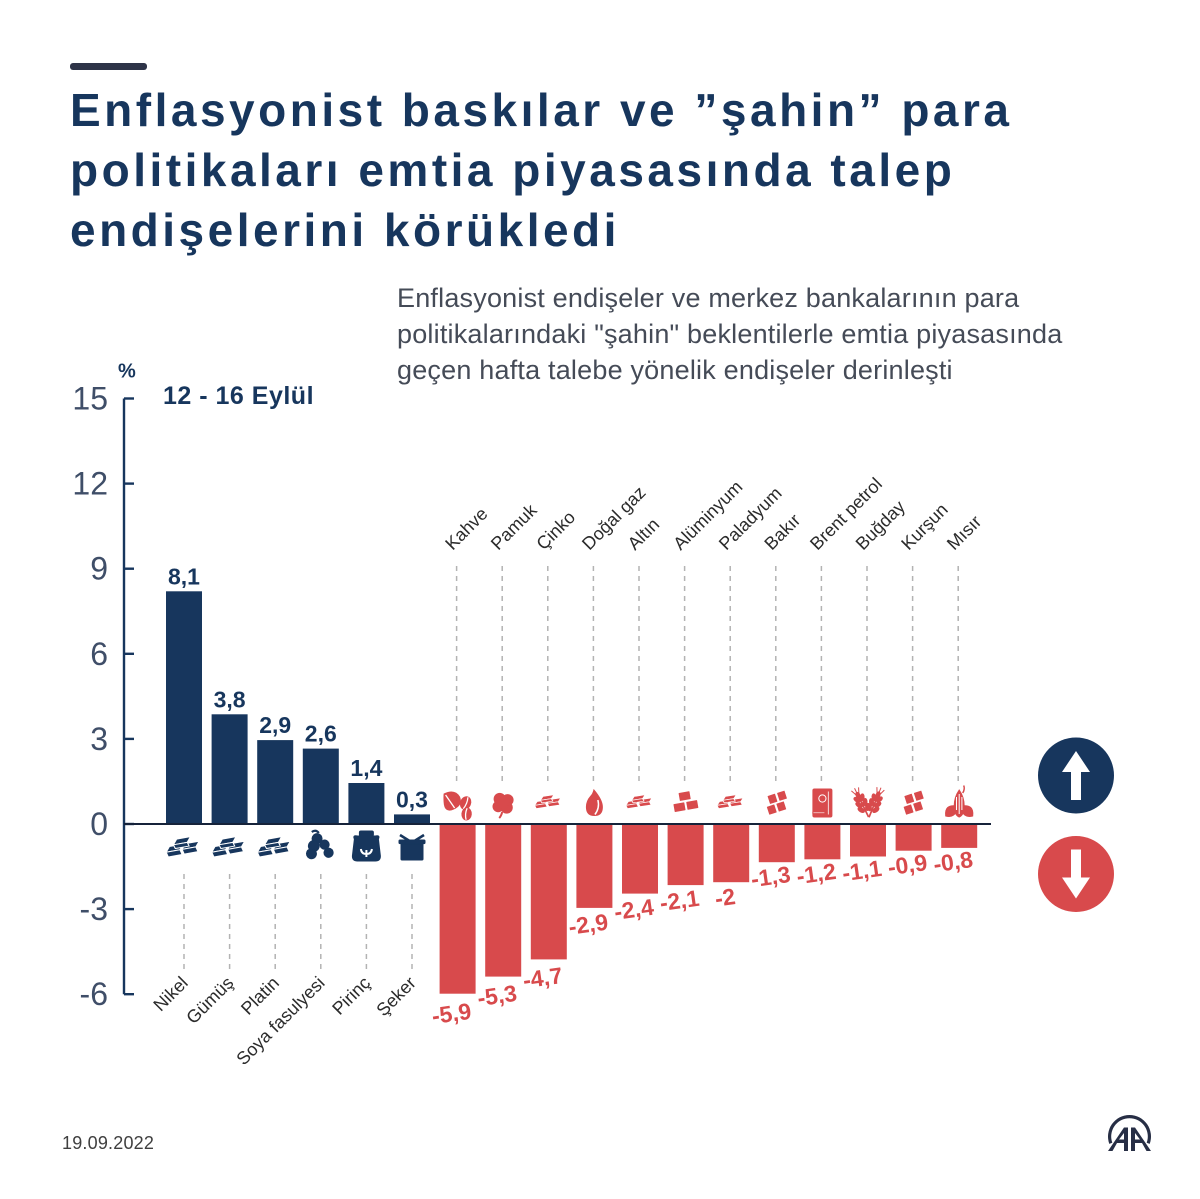 This screenshot has width=1200, height=1199. Describe the element at coordinates (861, 870) in the screenshot. I see `svg-text: -1,1` at that location.